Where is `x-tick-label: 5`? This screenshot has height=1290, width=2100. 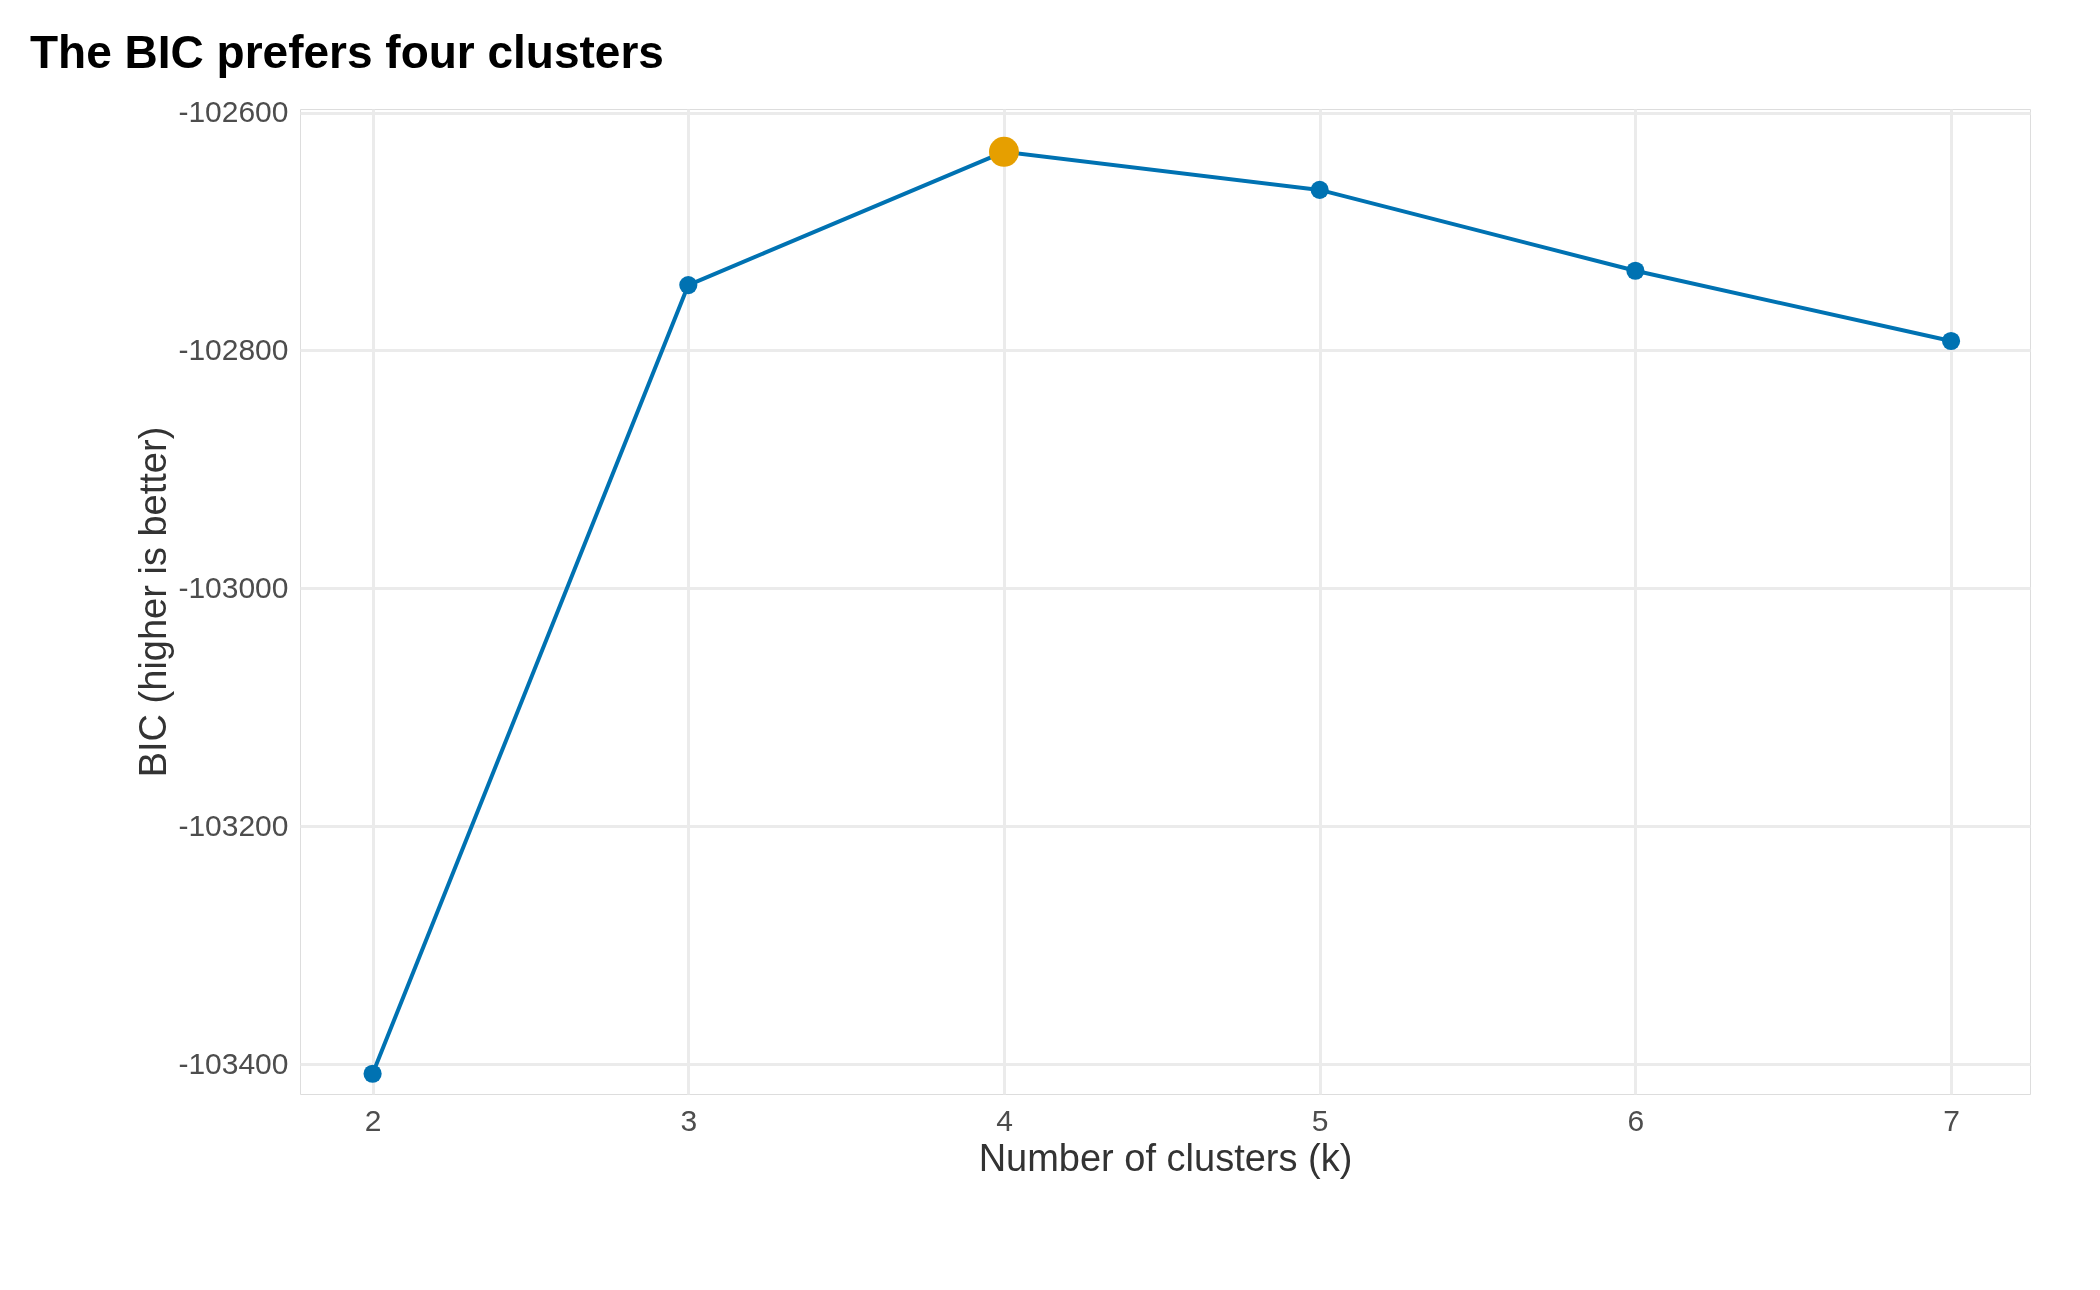 x-tick-label: 5 is located at coordinates (1320, 1120).